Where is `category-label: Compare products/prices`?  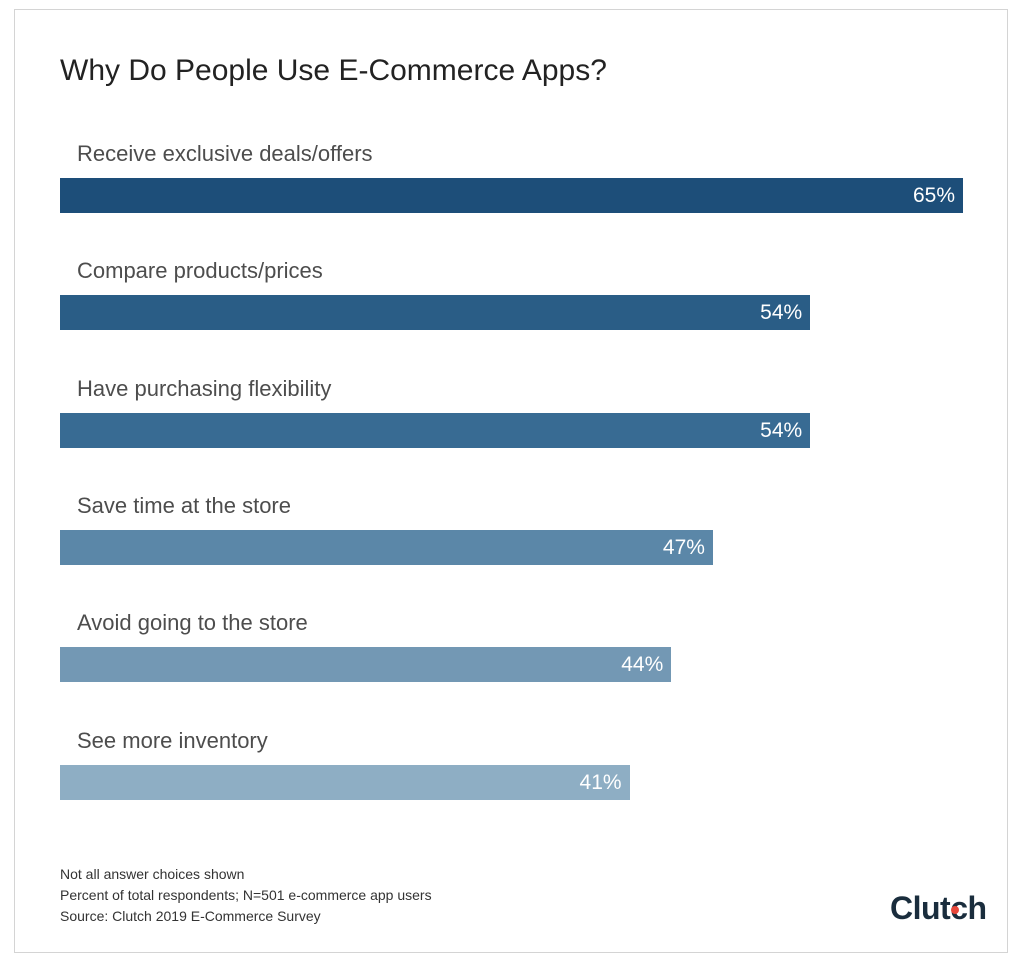
category-label: Compare products/prices is located at coordinates (200, 271).